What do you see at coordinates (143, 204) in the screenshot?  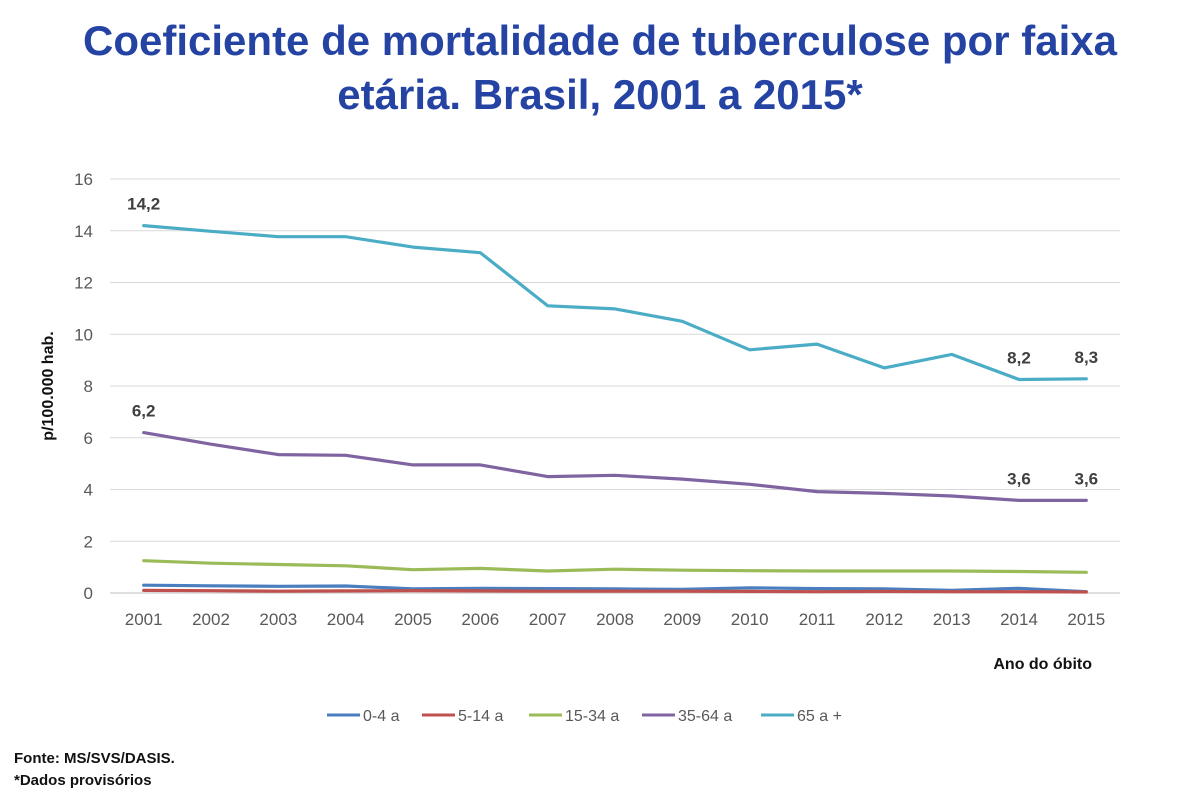 I see `data-label: 14,2` at bounding box center [143, 204].